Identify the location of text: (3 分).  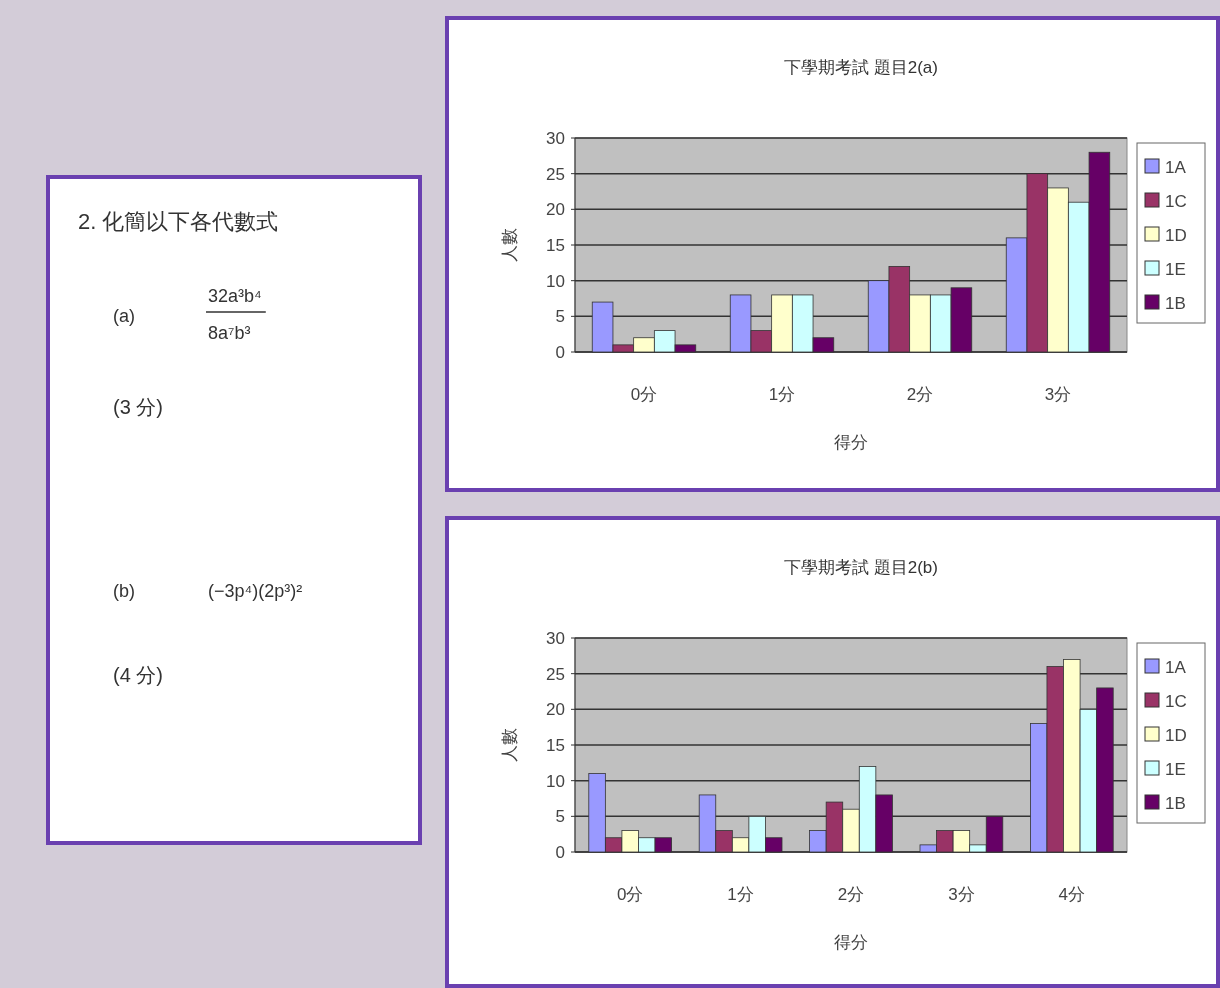
(138, 407).